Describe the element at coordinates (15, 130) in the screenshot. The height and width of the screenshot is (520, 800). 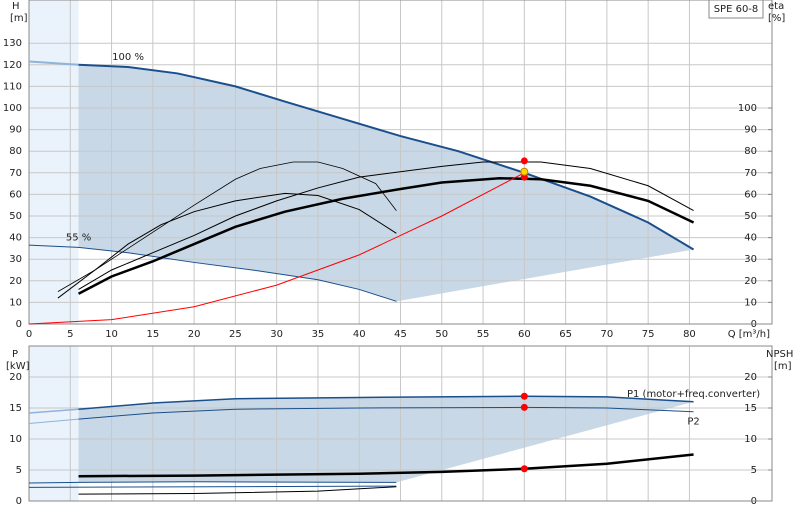
I see `y-tick-label: 90` at that location.